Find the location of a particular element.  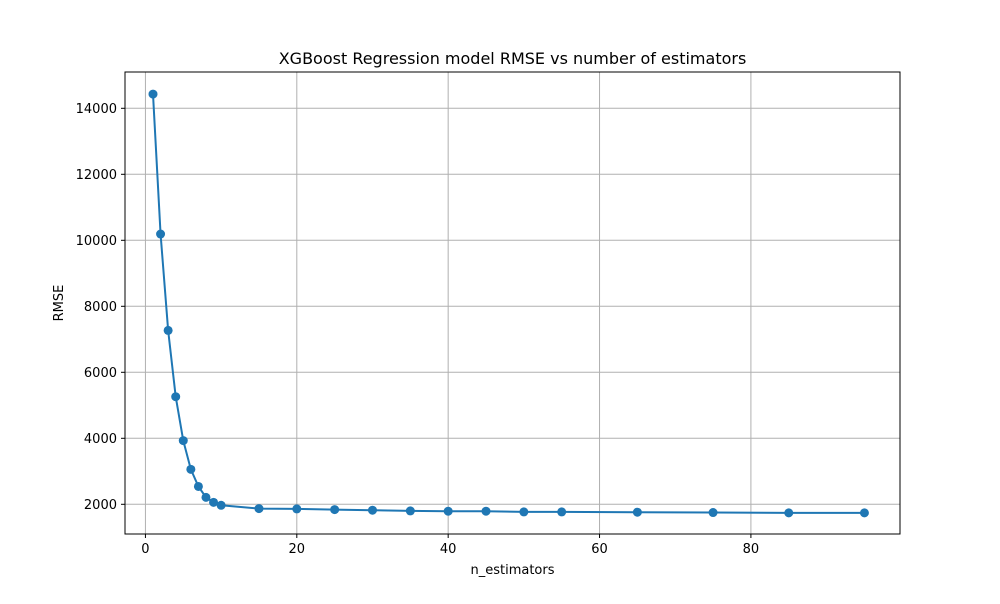

x-tick-label: 0 is located at coordinates (145, 549).